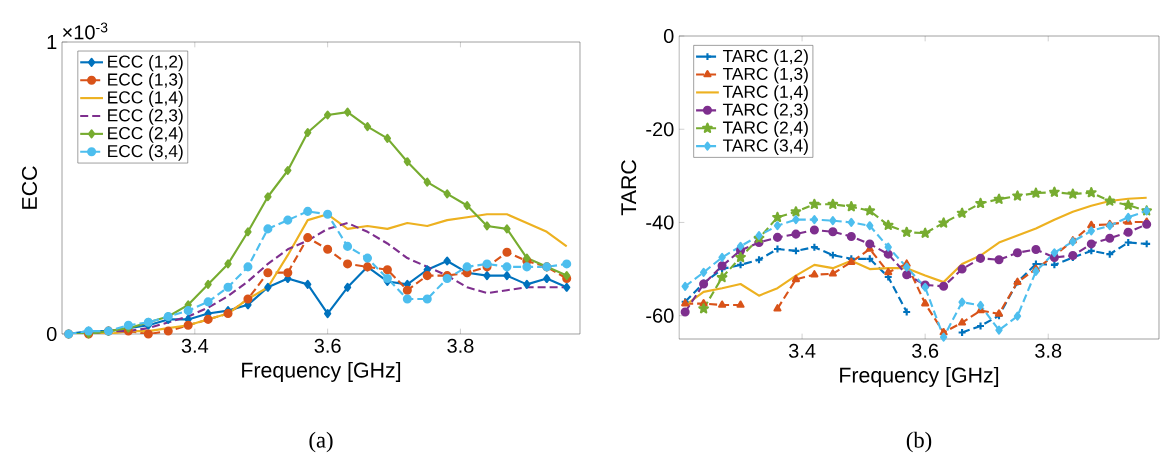  Describe the element at coordinates (919, 442) in the screenshot. I see `text: (b)` at that location.